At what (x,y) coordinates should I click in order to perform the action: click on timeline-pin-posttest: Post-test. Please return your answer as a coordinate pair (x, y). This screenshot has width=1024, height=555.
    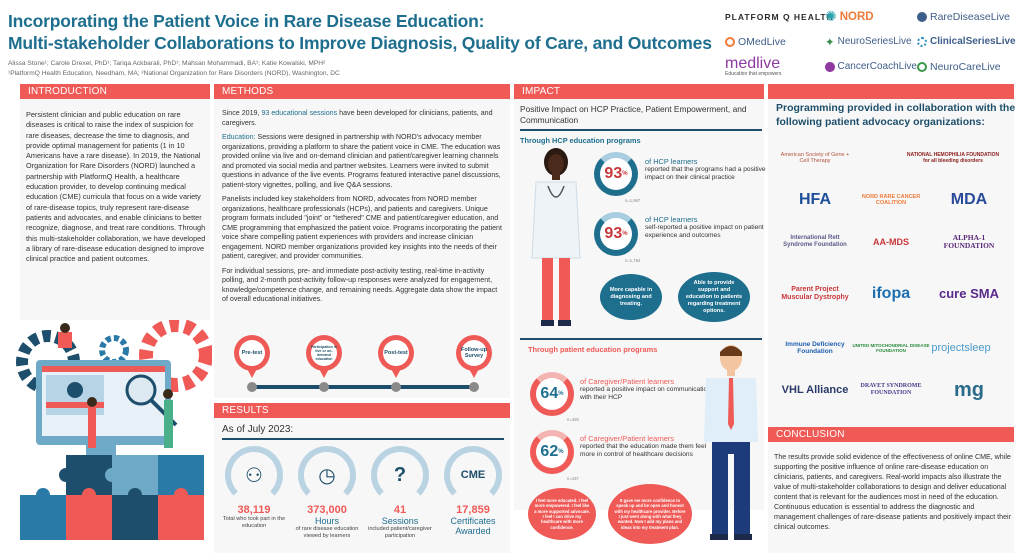
    Looking at the image, I should click on (396, 363).